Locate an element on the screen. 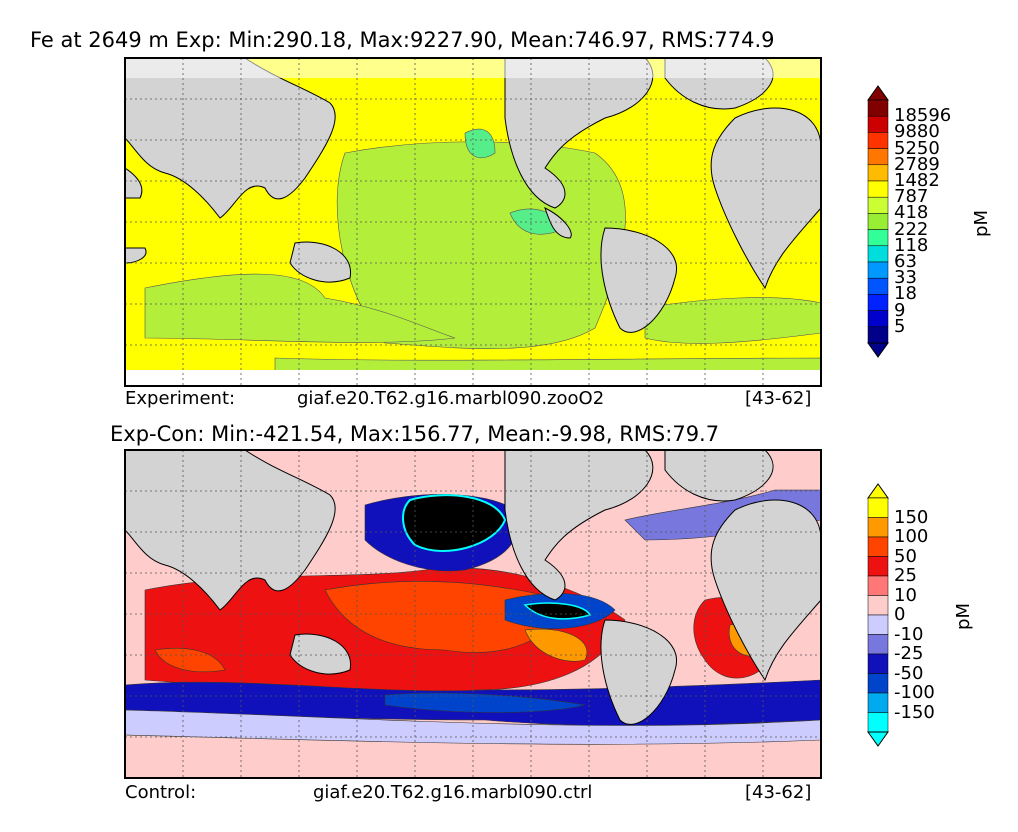  top-colorbar-tick-label: 787 is located at coordinates (911, 197).